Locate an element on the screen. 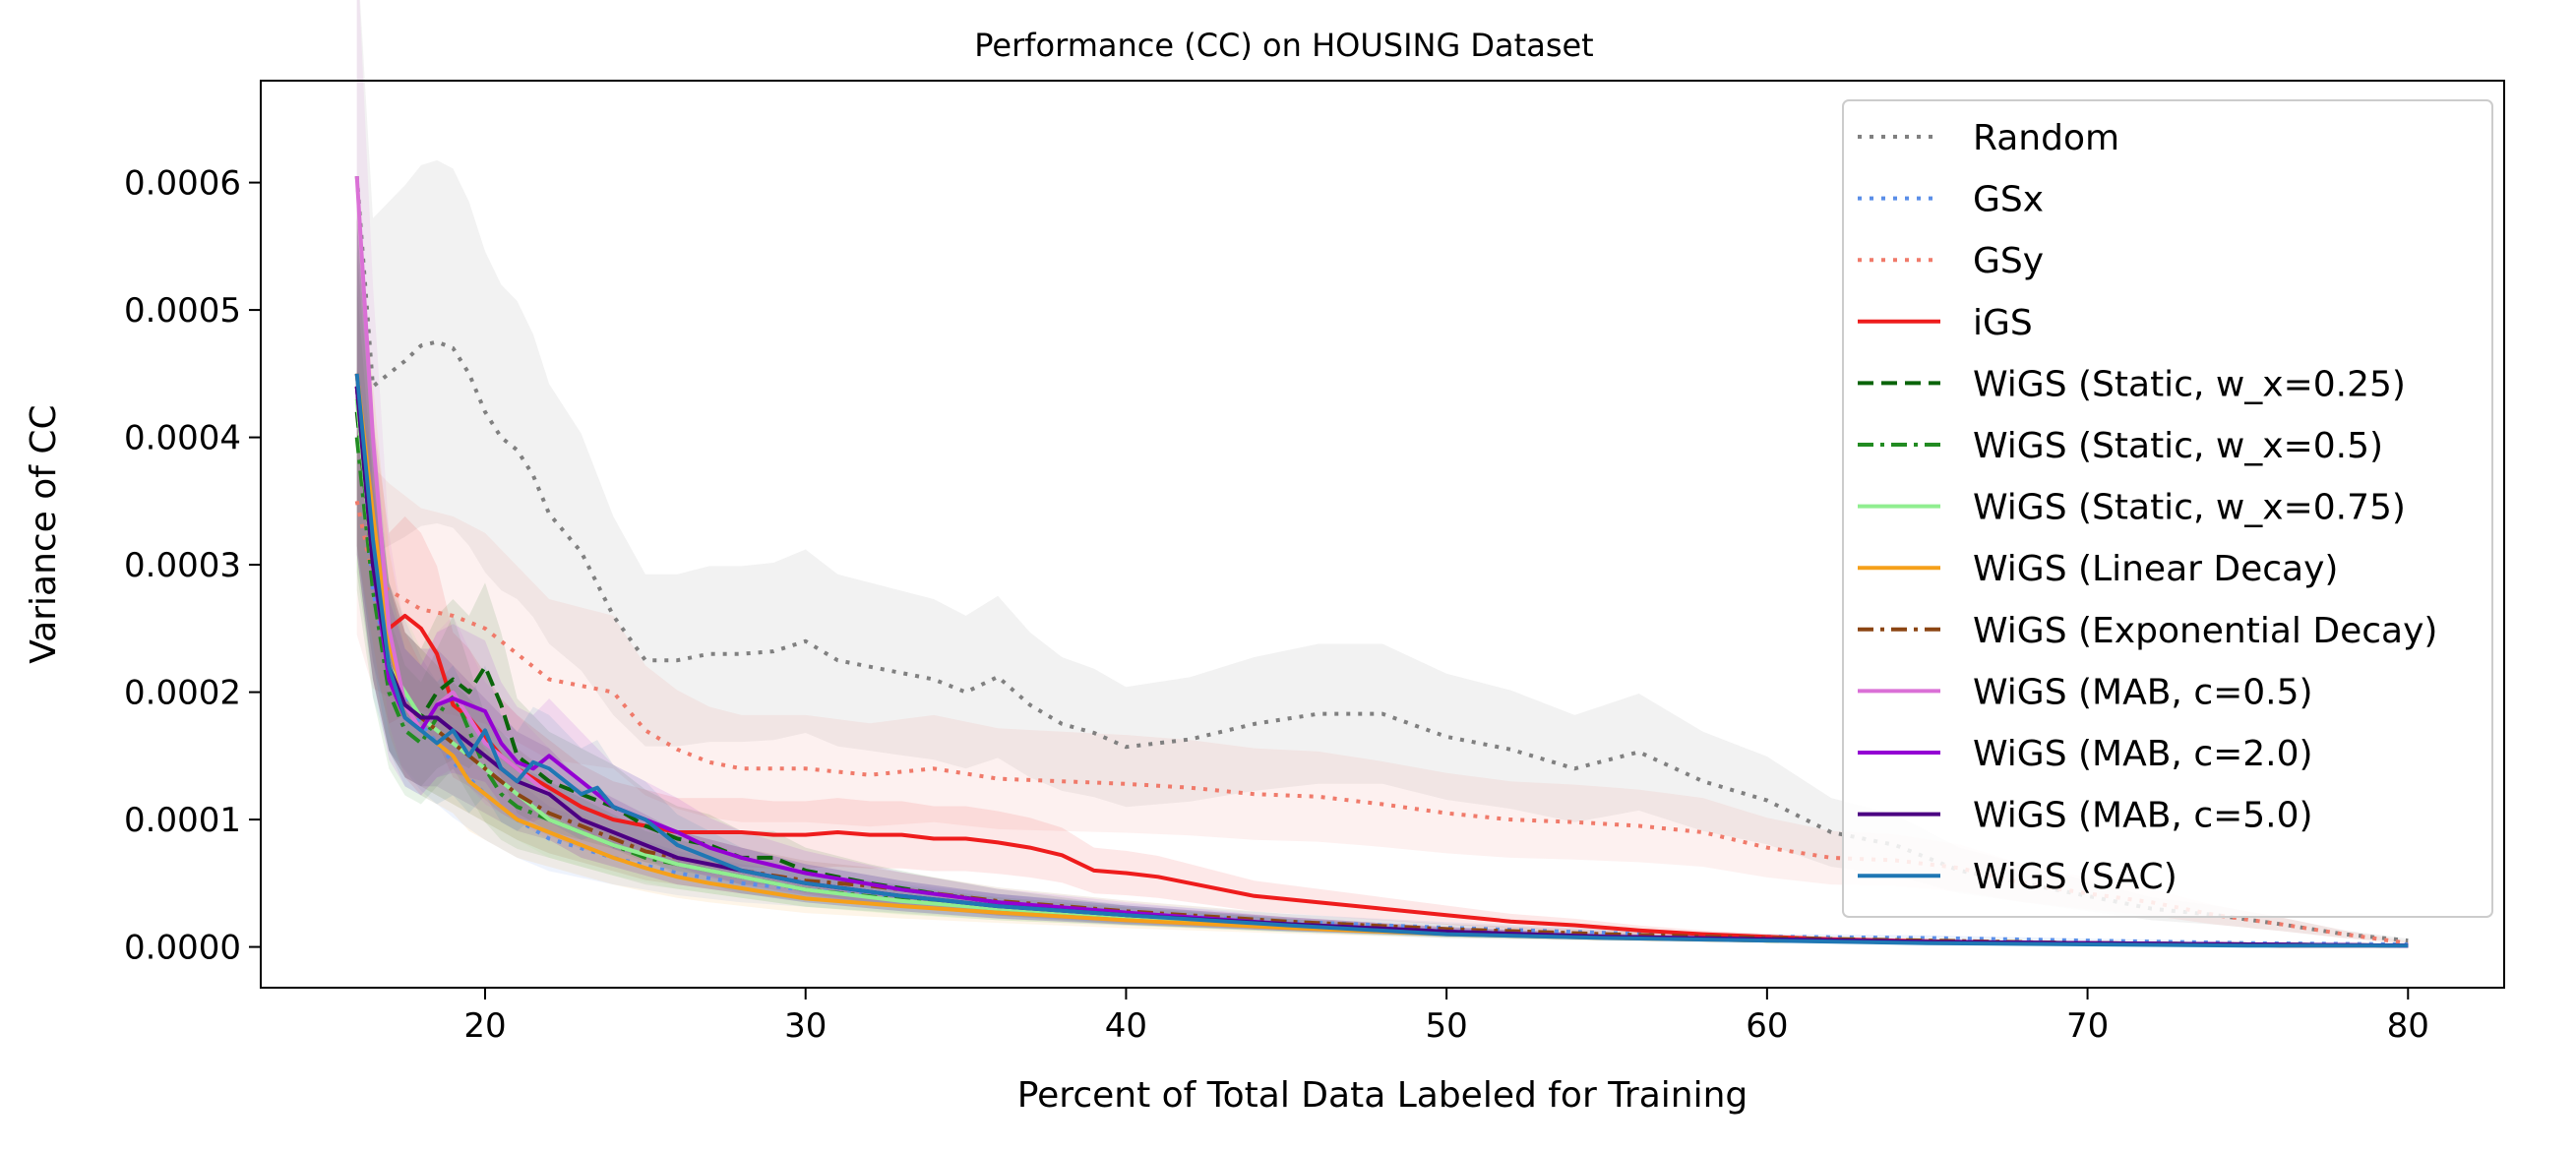  x-tick-label: 60 is located at coordinates (1767, 1026).